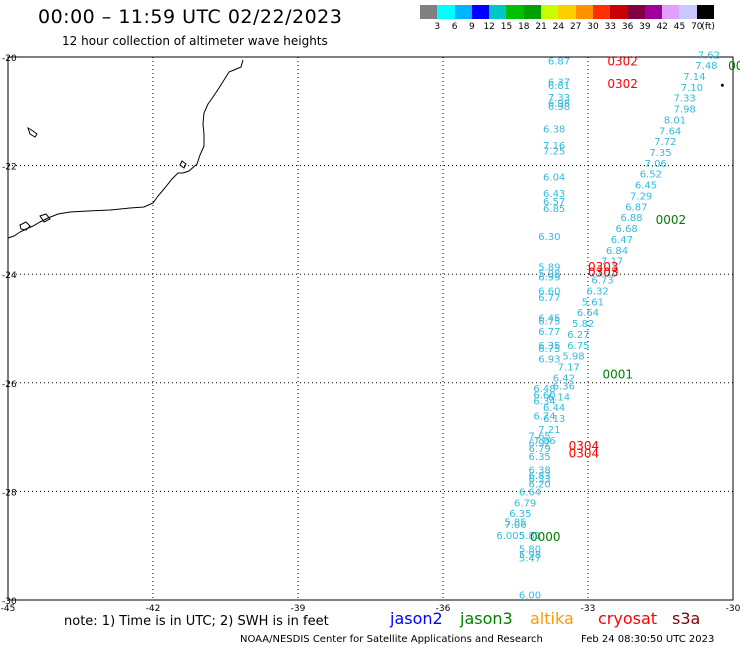 This screenshot has width=740, height=650. What do you see at coordinates (622, 240) in the screenshot?
I see `swh-value-label: 6.47` at bounding box center [622, 240].